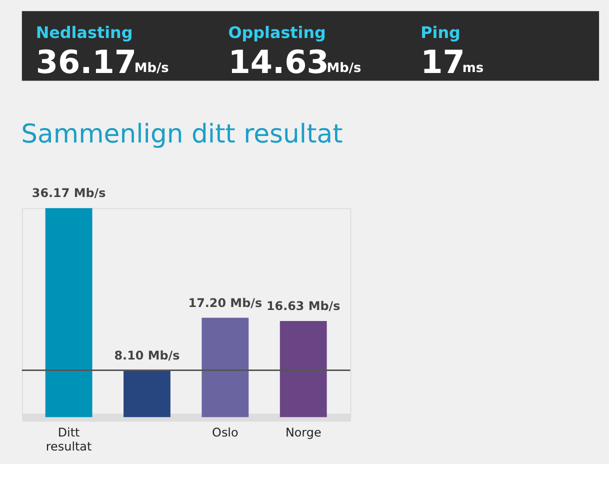 The width and height of the screenshot is (609, 489). What do you see at coordinates (69, 193) in the screenshot?
I see `data-label: 36.17 Mb/s` at bounding box center [69, 193].